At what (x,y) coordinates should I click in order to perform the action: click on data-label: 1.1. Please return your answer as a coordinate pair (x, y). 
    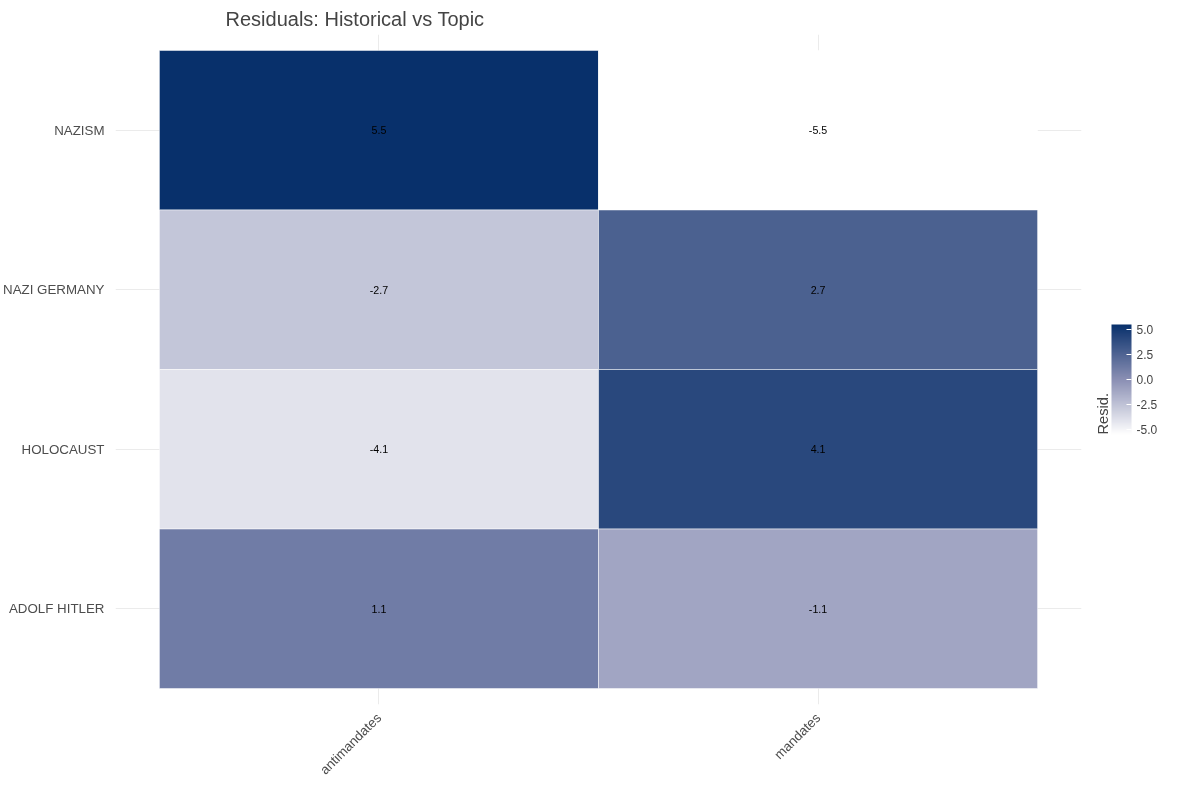
    Looking at the image, I should click on (379, 608).